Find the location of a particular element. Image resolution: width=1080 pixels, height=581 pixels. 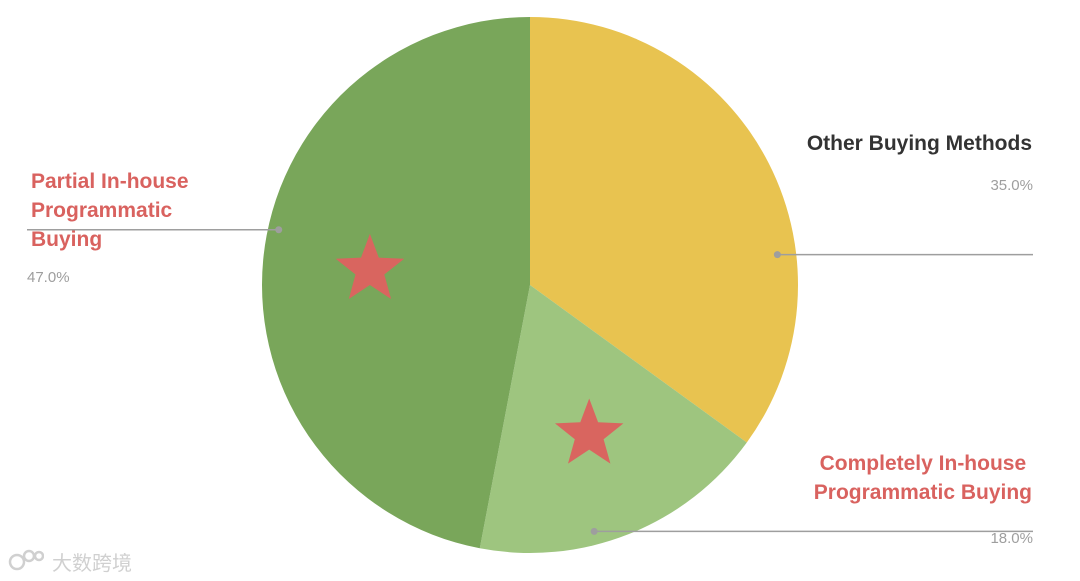

slice-label-partial-in-house: Partial In-house Programmatic Buying is located at coordinates (112, 210).